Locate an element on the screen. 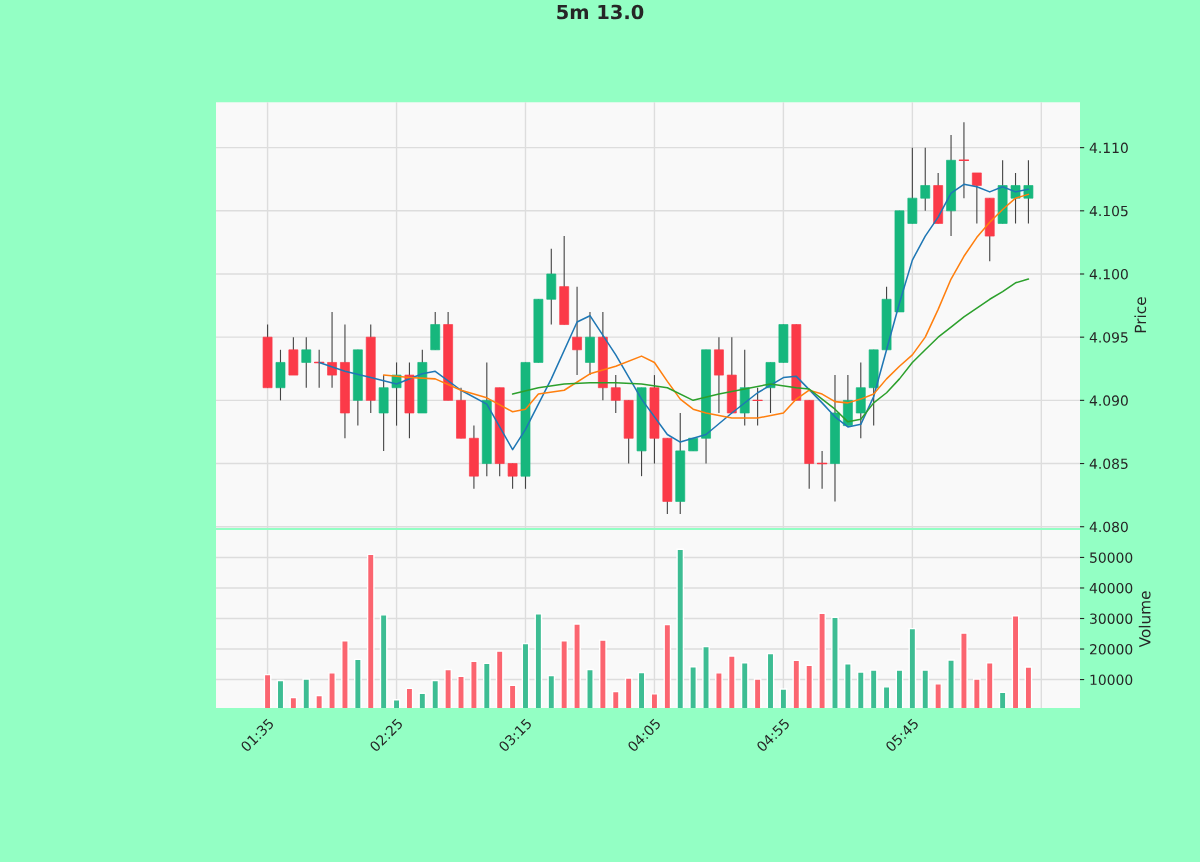 Image resolution: width=1200 pixels, height=862 pixels. y-tick-label: 4.100 is located at coordinates (1108, 274).